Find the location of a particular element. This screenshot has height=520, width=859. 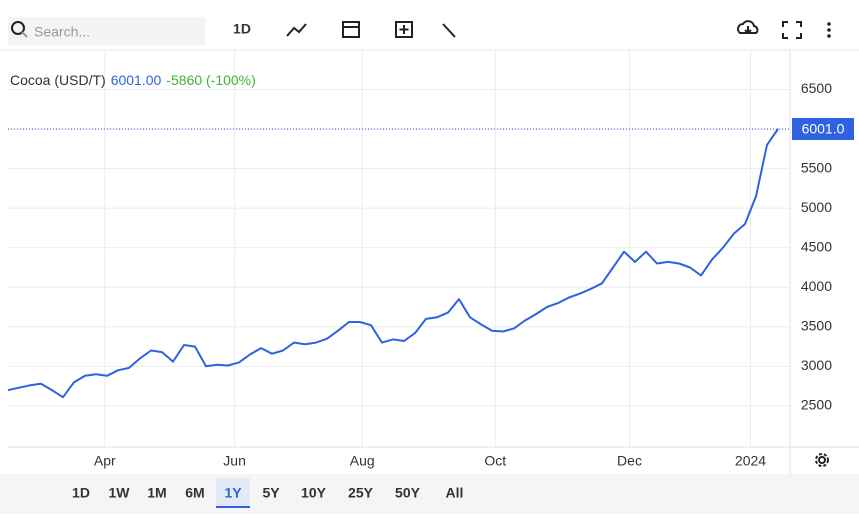

add-icon-plus is located at coordinates (404, 29).